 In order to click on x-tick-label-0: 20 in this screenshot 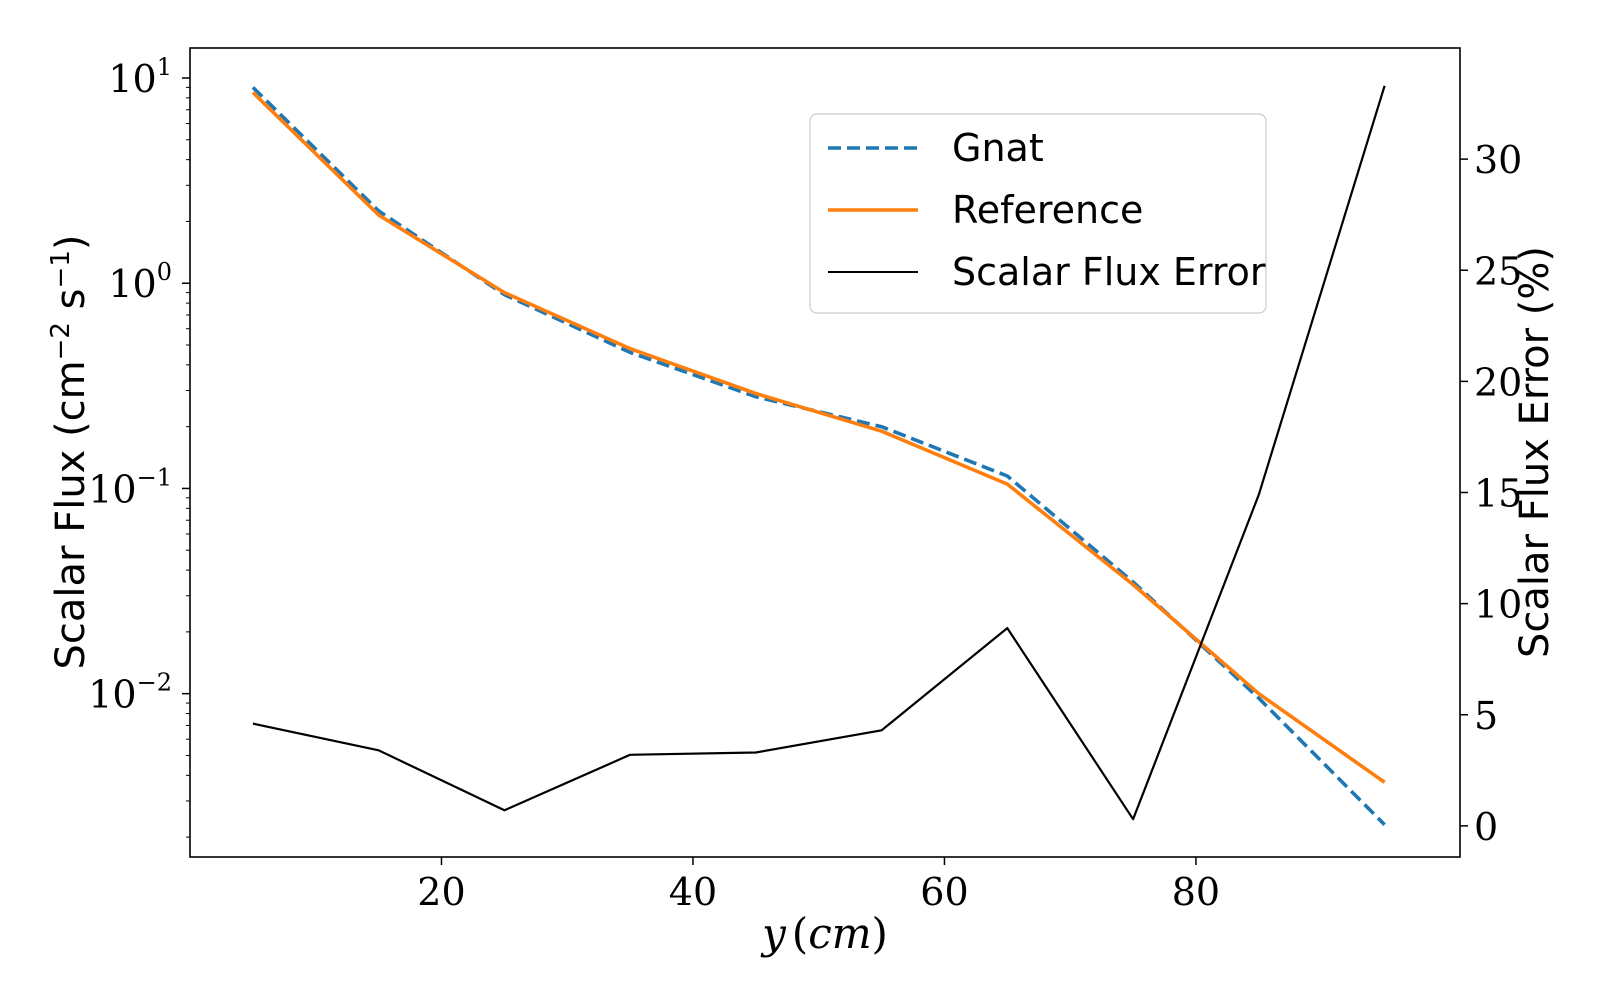, I will do `click(441, 892)`.